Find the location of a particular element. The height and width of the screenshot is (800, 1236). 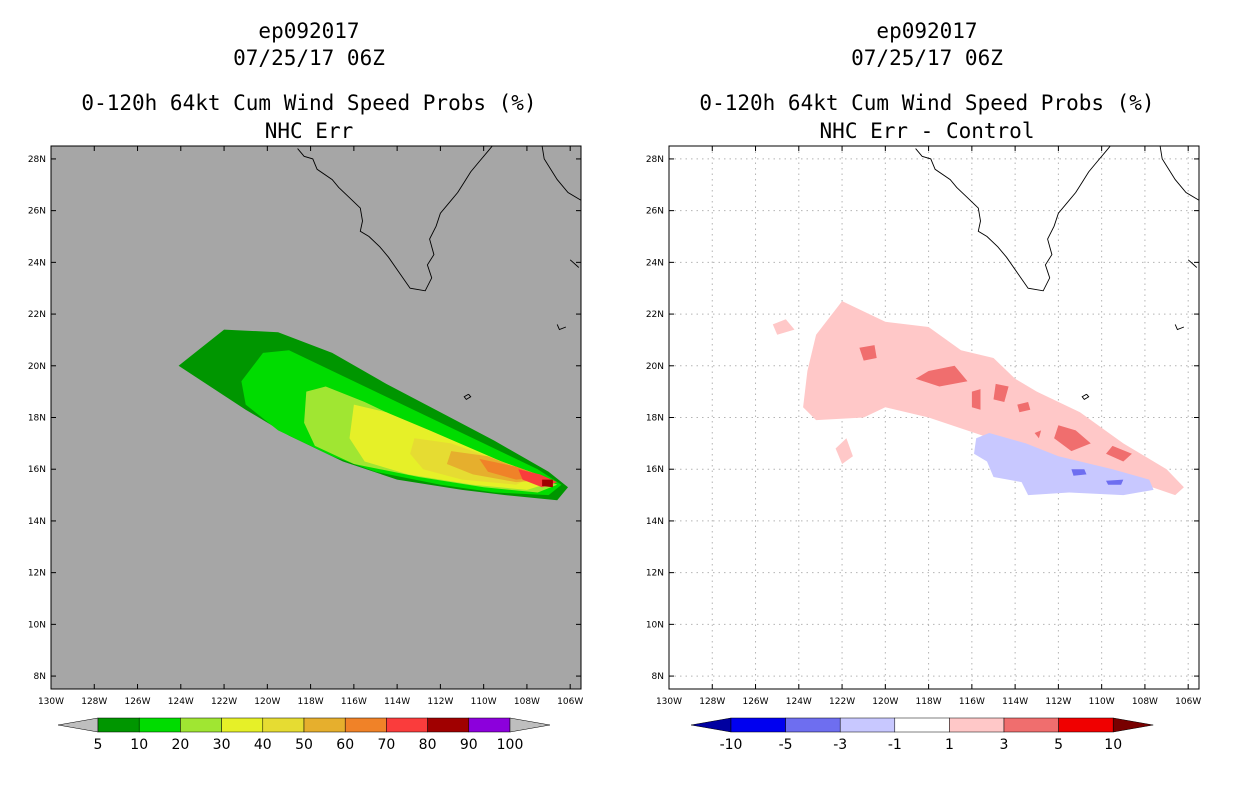

difference-colorbar: -10 -5 -3 -1 1 3 5 10 is located at coordinates (922, 735).